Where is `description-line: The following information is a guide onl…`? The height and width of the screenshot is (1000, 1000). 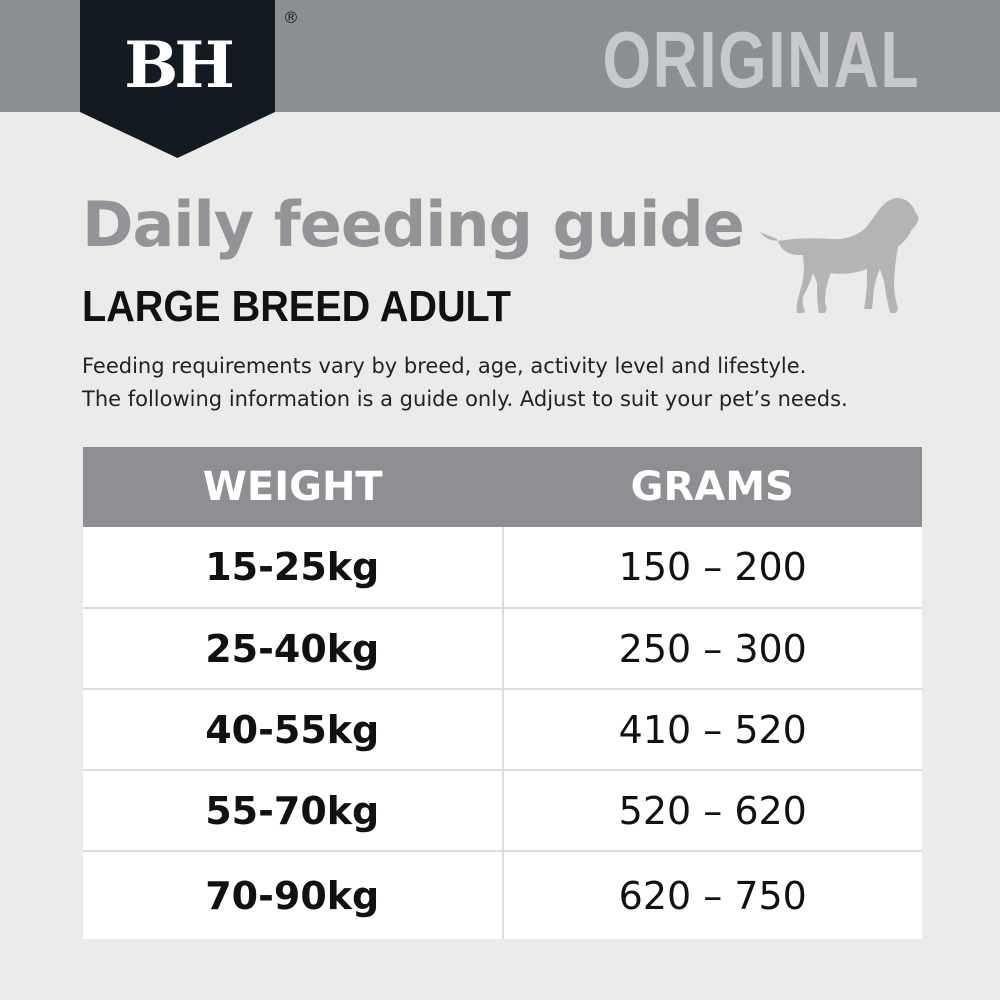
description-line: The following information is a guide onl… is located at coordinates (465, 399).